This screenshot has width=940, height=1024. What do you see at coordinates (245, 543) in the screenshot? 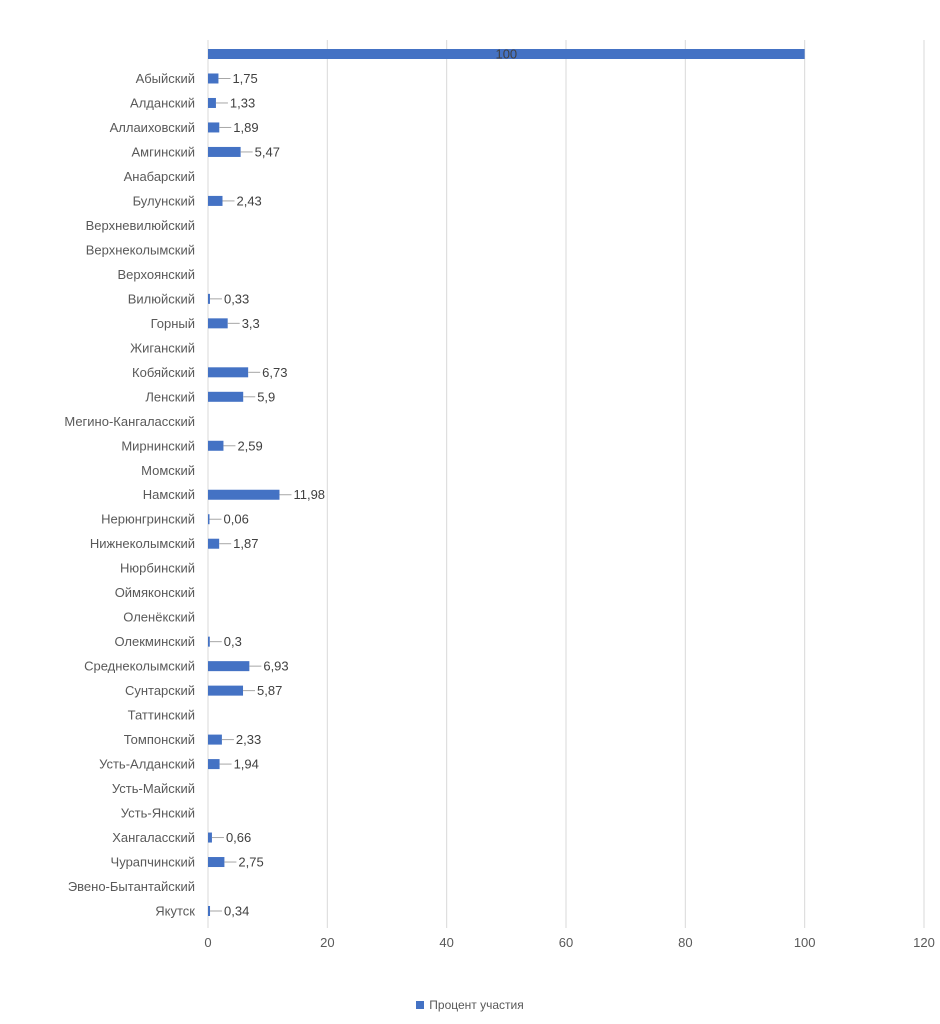
I see `data-label: 1,87` at bounding box center [245, 543].